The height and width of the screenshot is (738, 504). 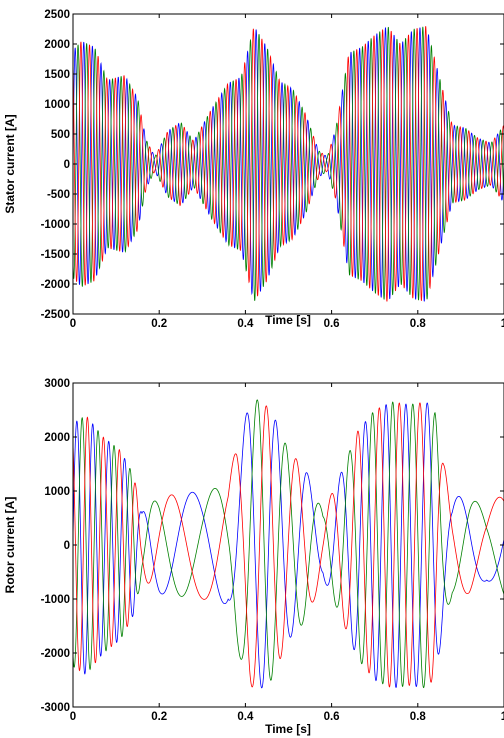 What do you see at coordinates (58, 195) in the screenshot?
I see `y-tick-label: -500` at bounding box center [58, 195].